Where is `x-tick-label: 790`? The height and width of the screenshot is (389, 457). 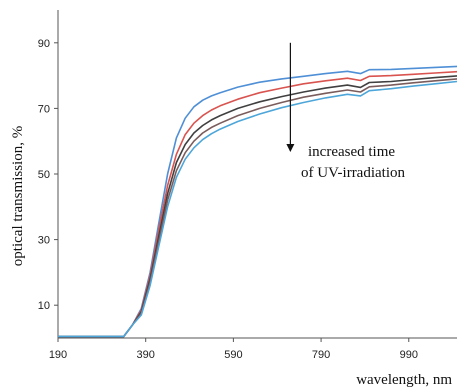
x-tick-label: 790 is located at coordinates (321, 355).